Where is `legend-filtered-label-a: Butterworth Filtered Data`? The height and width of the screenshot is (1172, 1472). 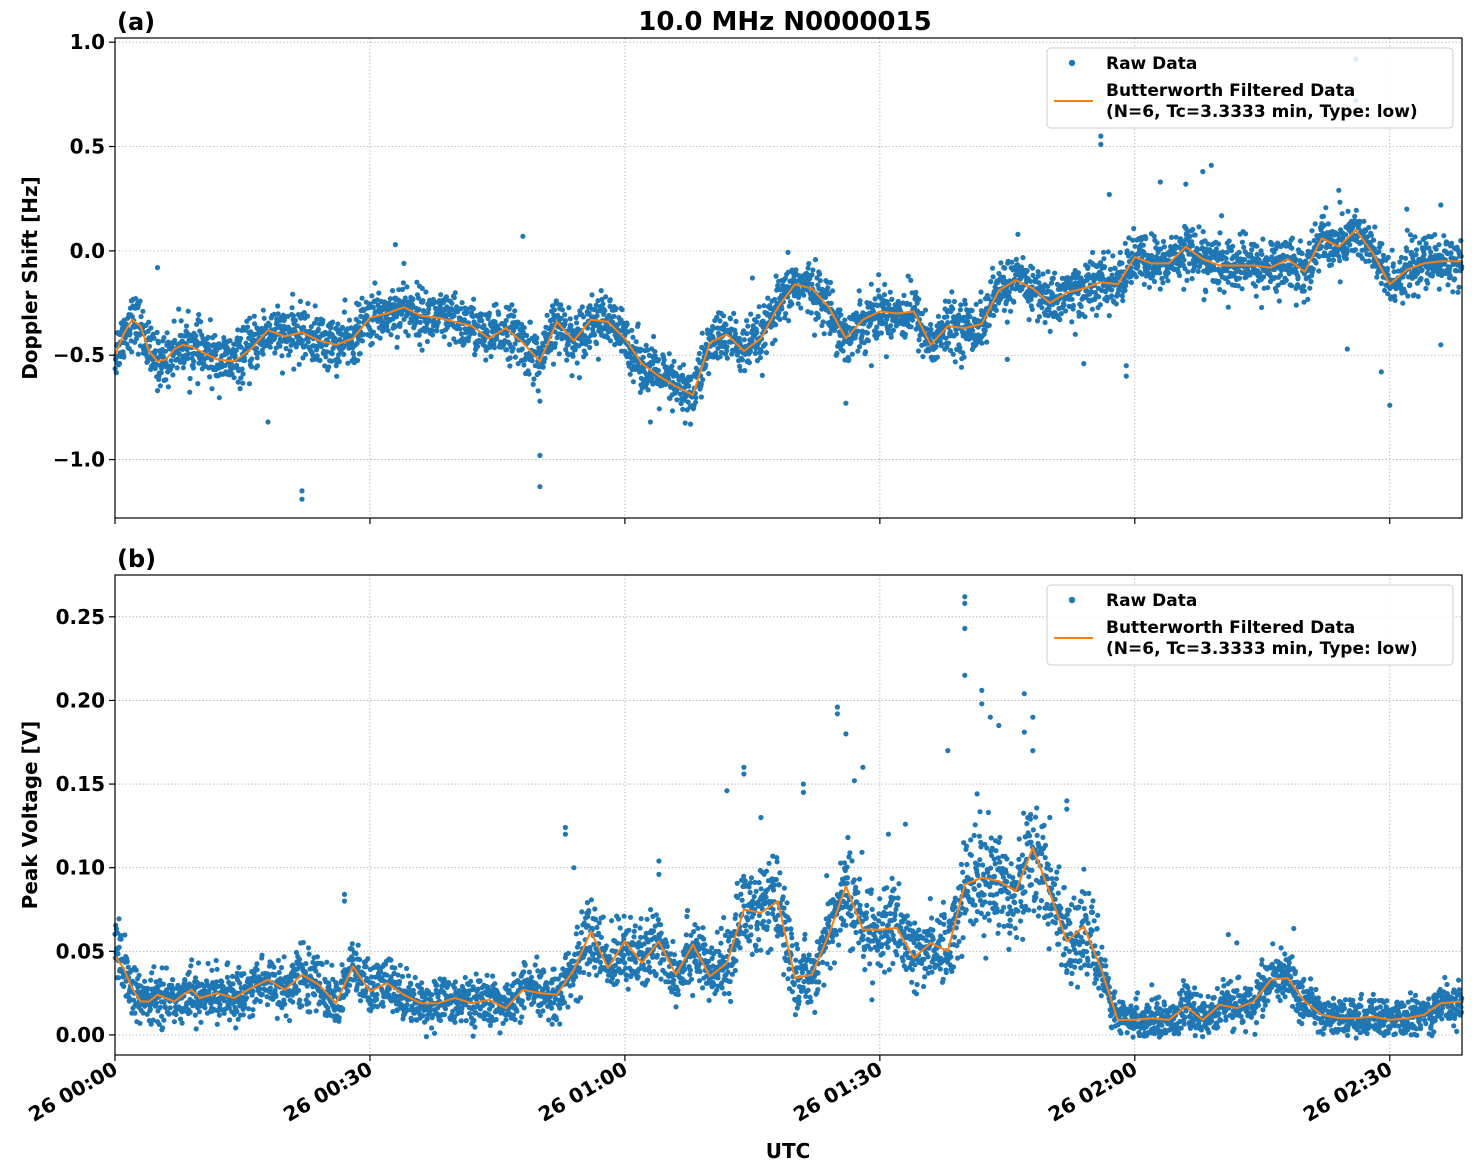
legend-filtered-label-a: Butterworth Filtered Data is located at coordinates (1230, 91).